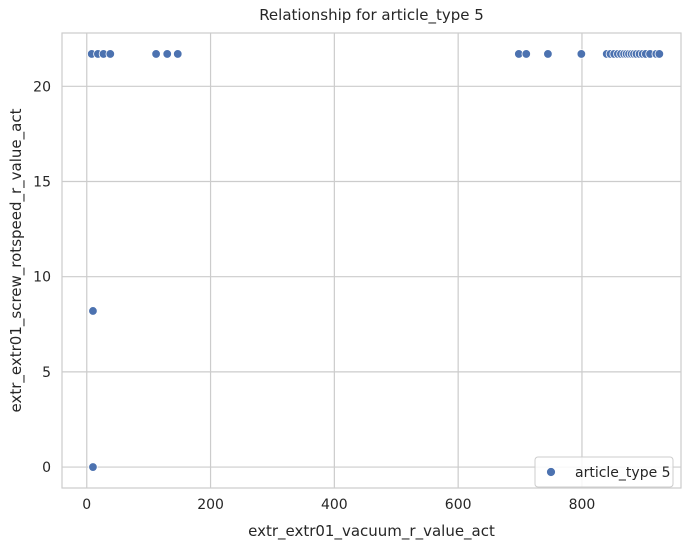 The image size is (691, 555). Describe the element at coordinates (42, 278) in the screenshot. I see `y-tick-label: 10` at that location.